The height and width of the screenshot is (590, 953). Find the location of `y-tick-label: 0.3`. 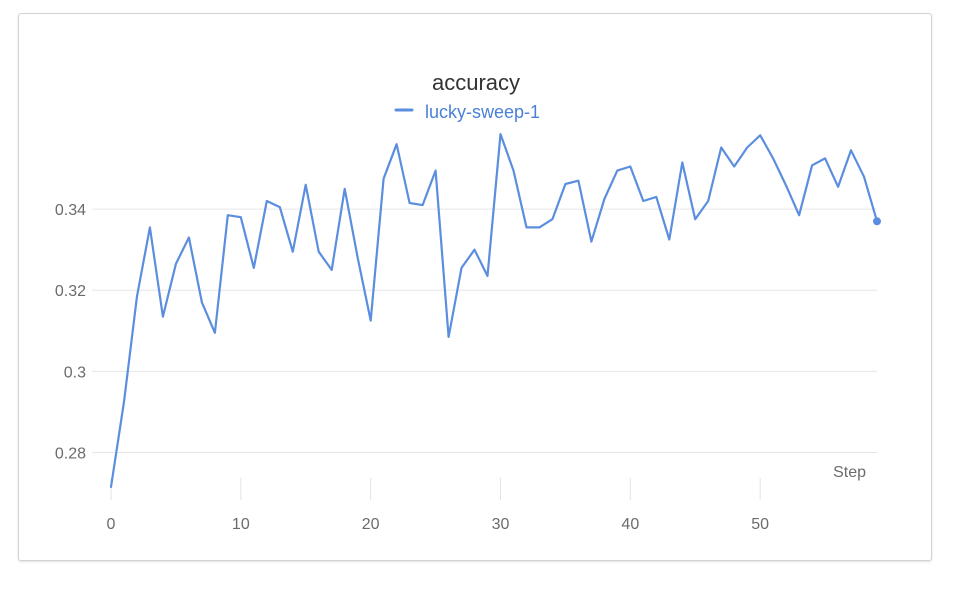

y-tick-label: 0.3 is located at coordinates (75, 372).